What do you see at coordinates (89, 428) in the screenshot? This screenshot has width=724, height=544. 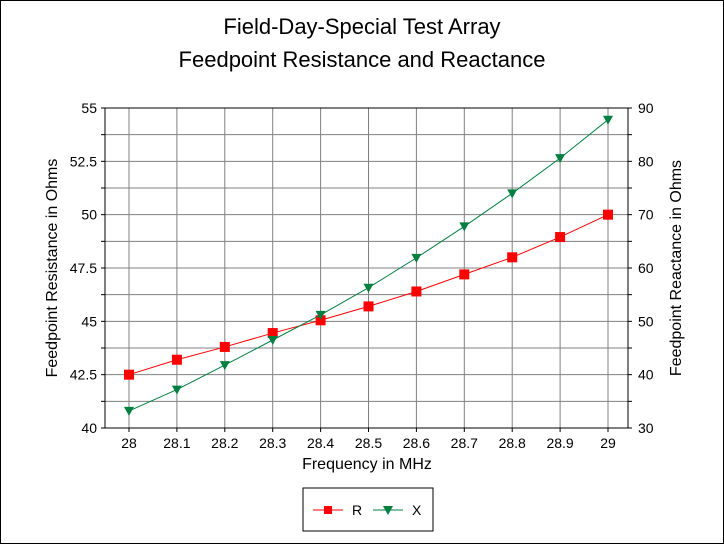 I see `y-tick-label: 40` at bounding box center [89, 428].